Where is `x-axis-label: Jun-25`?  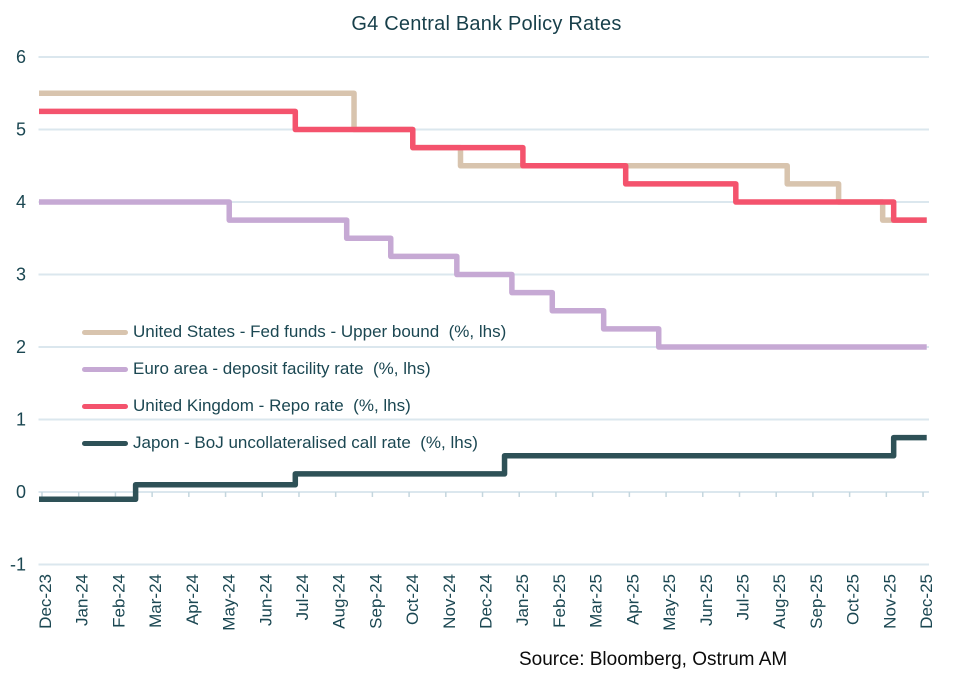
x-axis-label: Jun-25 is located at coordinates (706, 600).